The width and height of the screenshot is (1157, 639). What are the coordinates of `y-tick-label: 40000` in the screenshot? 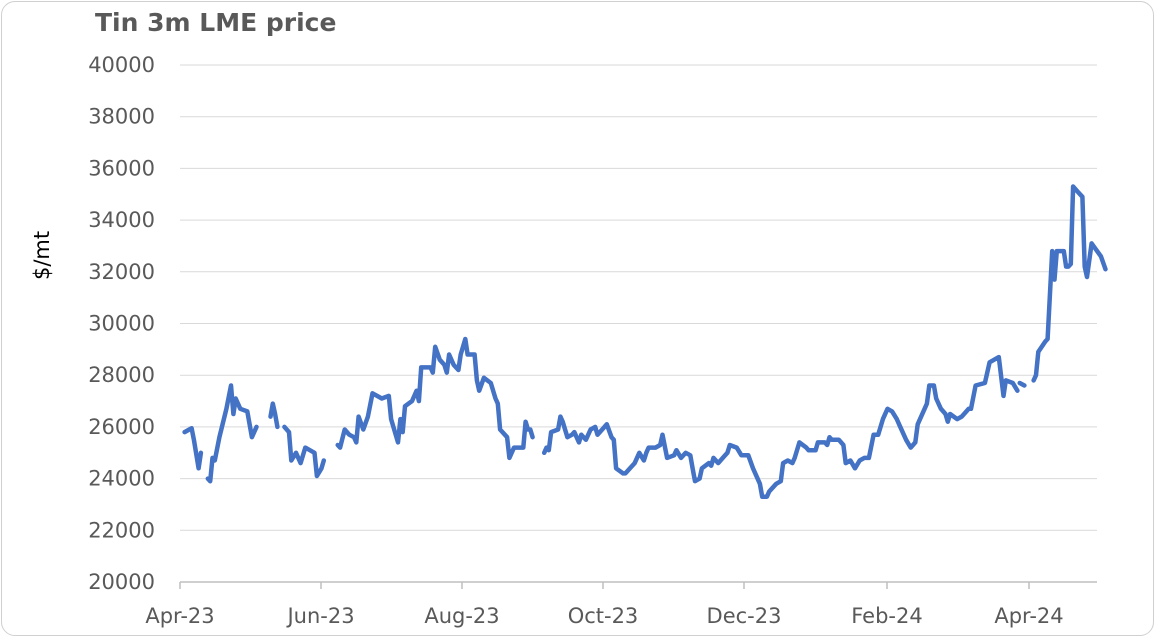 It's located at (121, 65).